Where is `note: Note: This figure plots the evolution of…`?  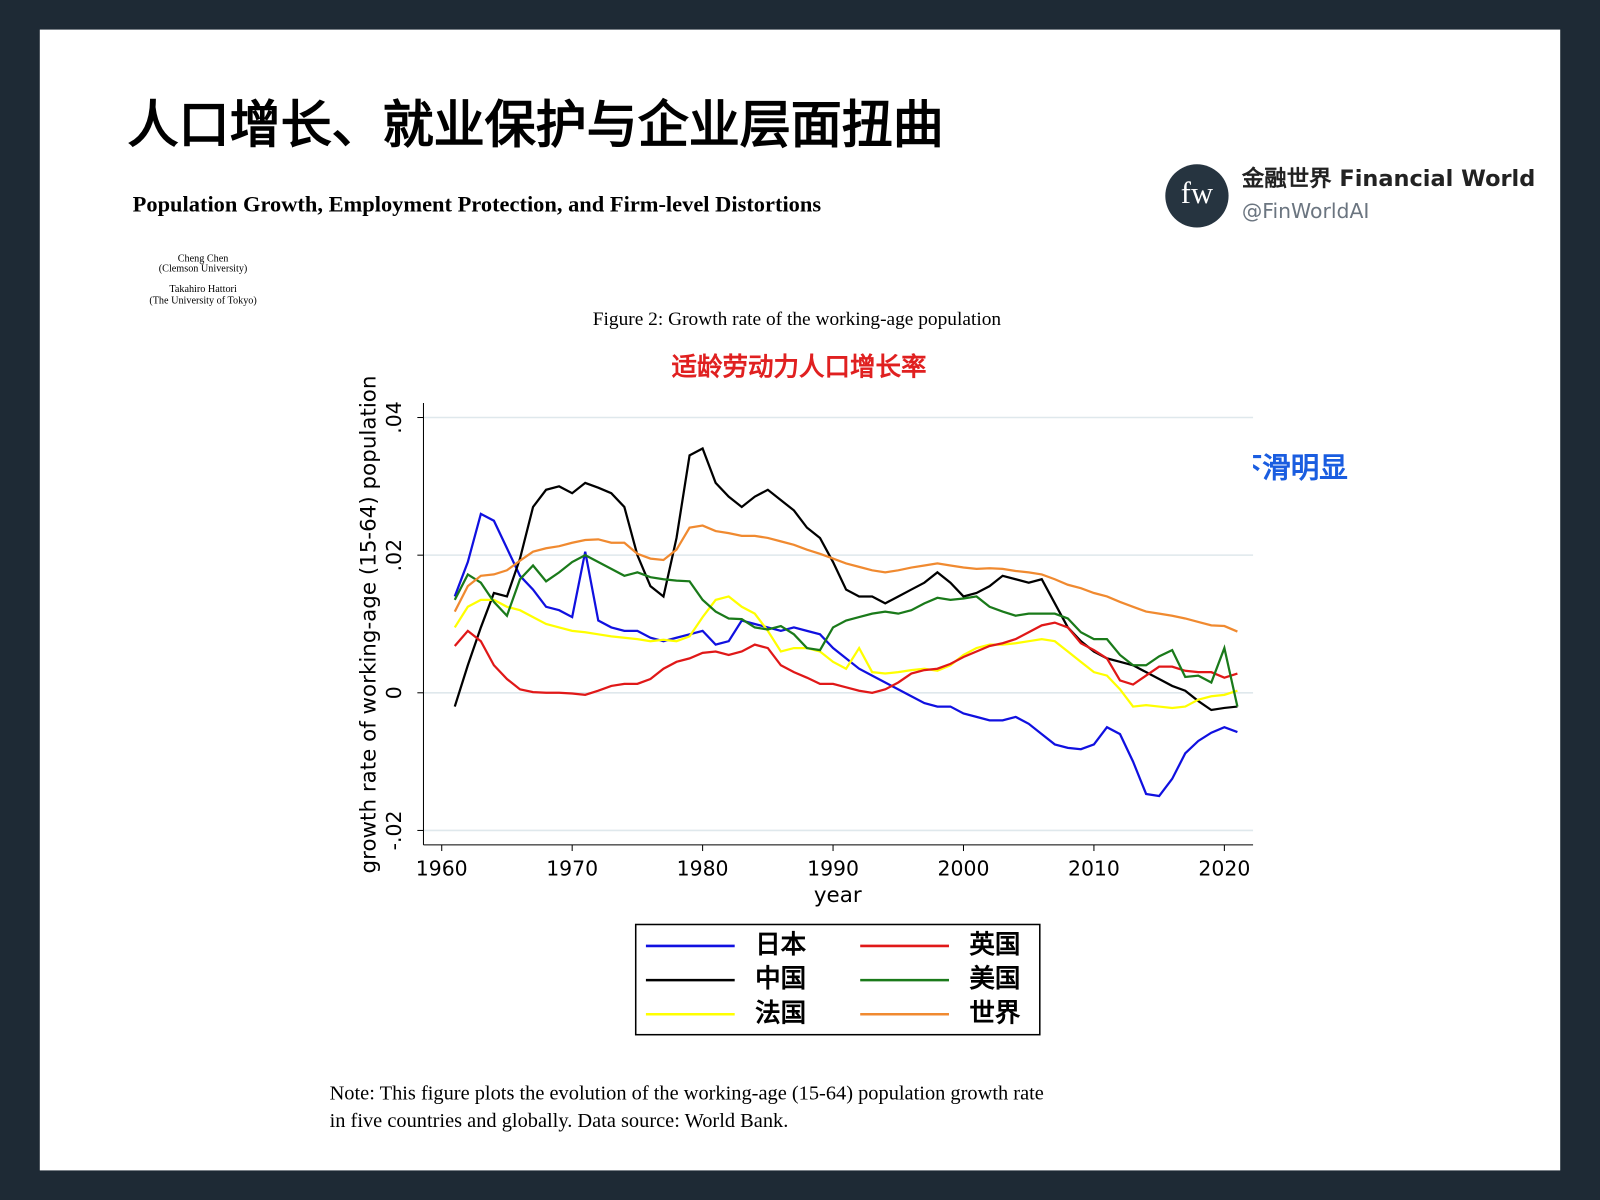 note: Note: This figure plots the evolution of… is located at coordinates (687, 1094).